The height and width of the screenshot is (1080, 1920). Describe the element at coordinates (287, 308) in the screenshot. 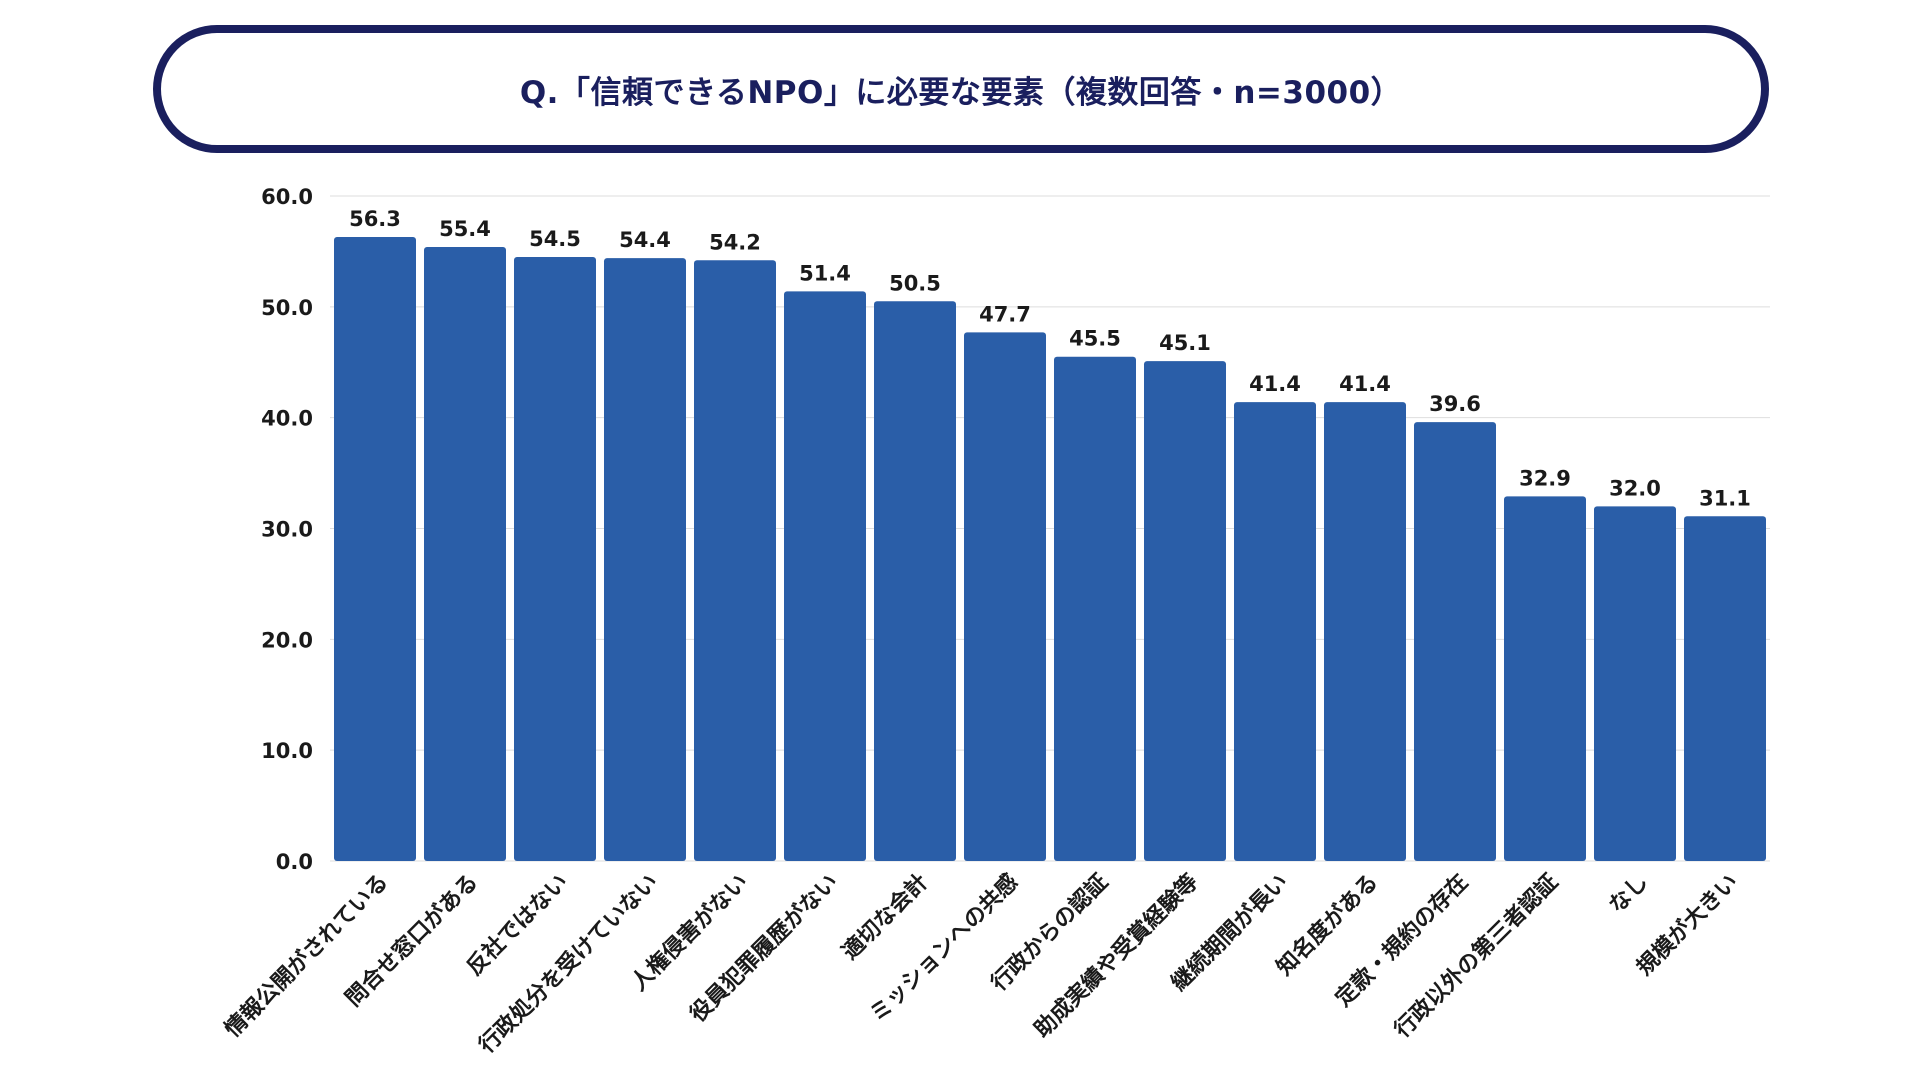

I see `y-tick-label: 50.0` at that location.